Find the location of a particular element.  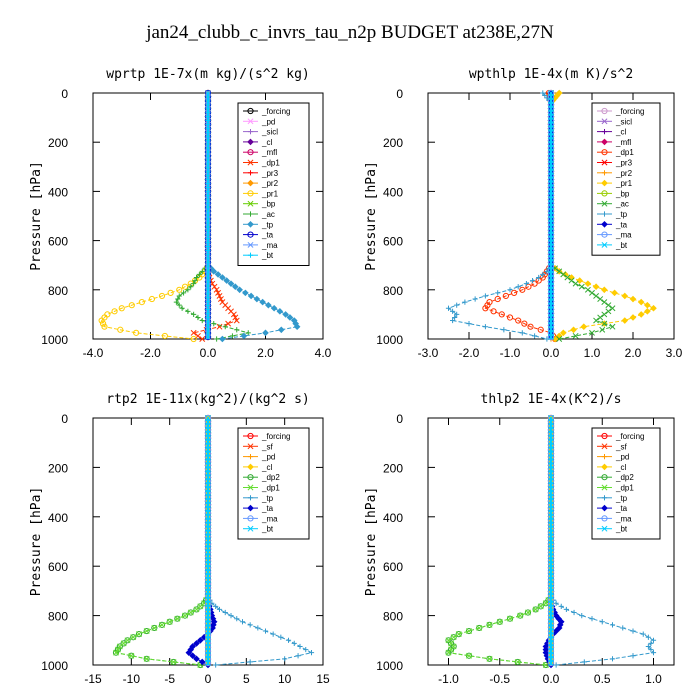

x-tick-label: 1.0 is located at coordinates (592, 353).